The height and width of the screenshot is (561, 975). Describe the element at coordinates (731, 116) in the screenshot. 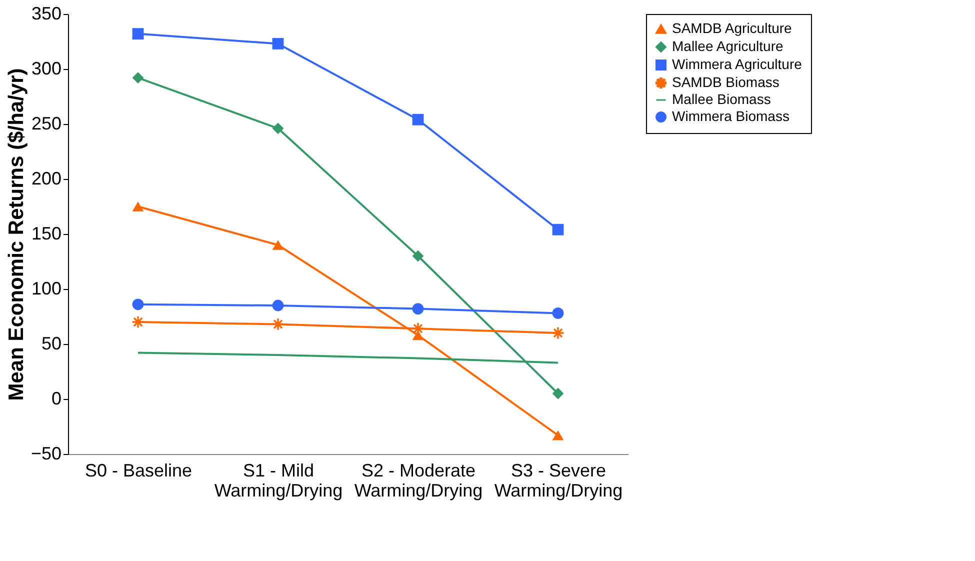

I see `legend-label: Wimmera Biomass` at that location.